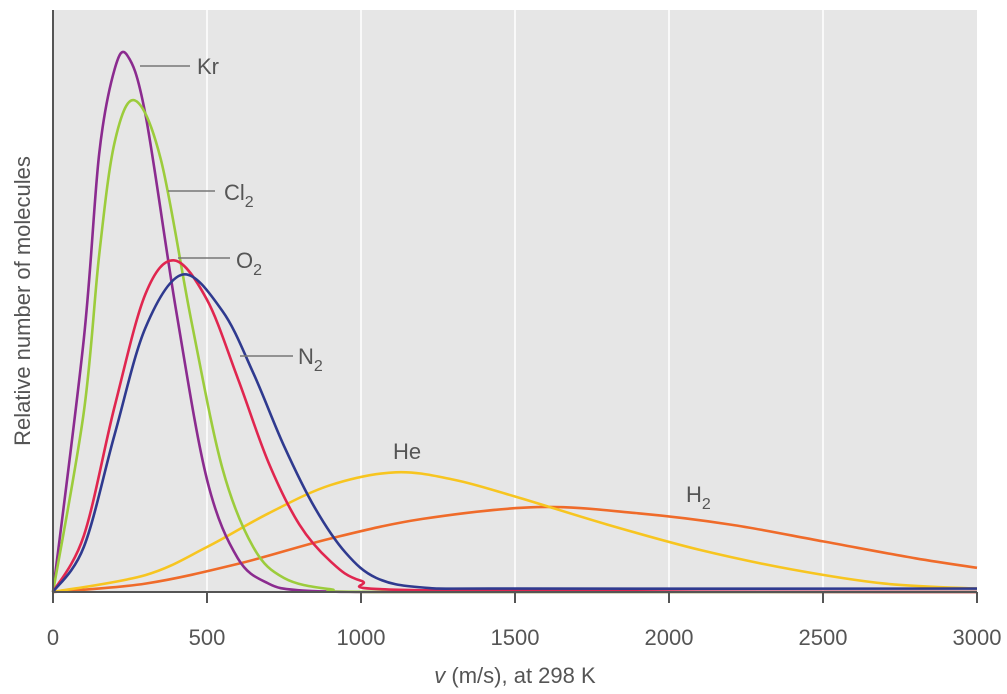  I want to click on label-h2: H2, so click(698, 497).